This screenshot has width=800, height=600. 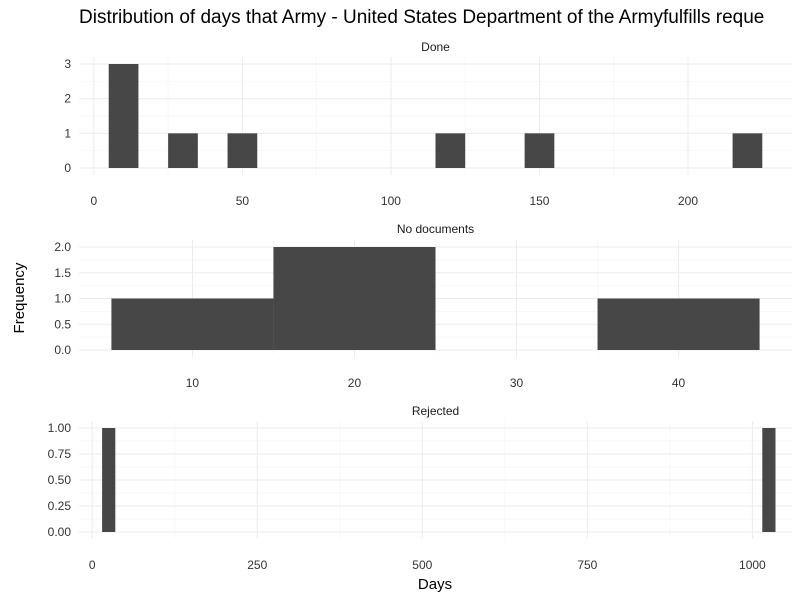 What do you see at coordinates (67, 133) in the screenshot?
I see `y-tick-label: 1` at bounding box center [67, 133].